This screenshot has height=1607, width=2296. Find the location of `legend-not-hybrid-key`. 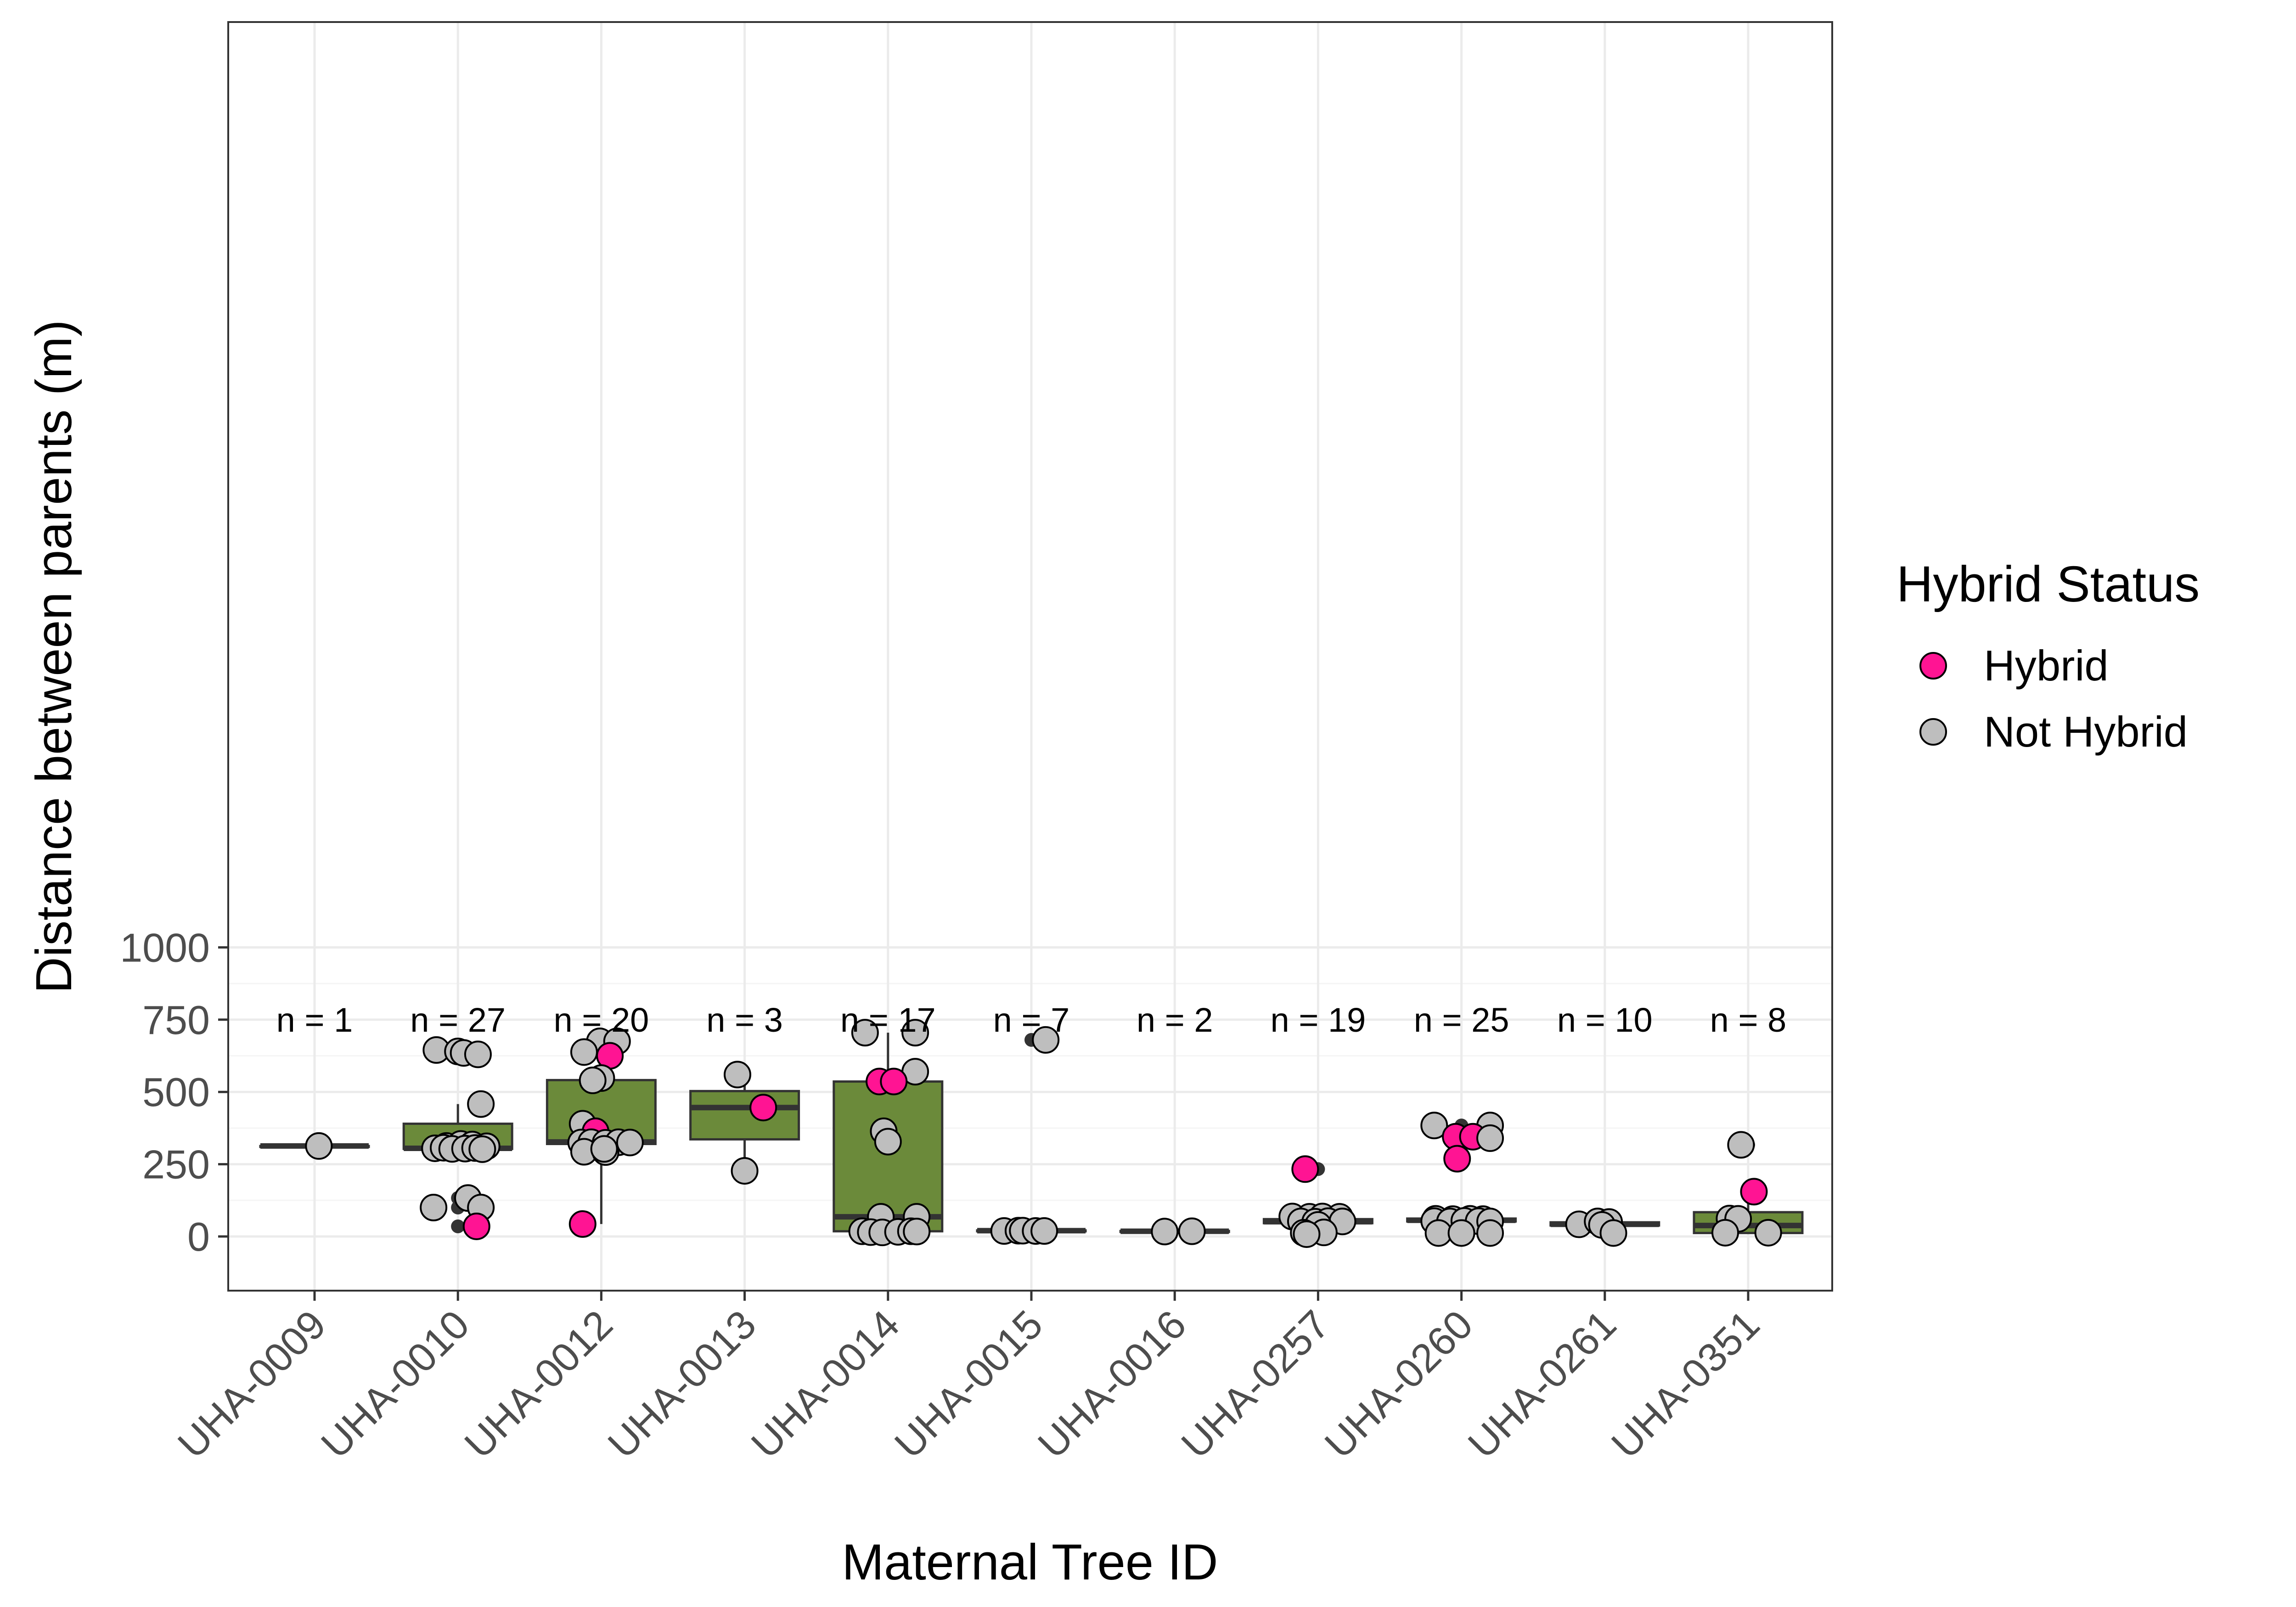

legend-not-hybrid-key is located at coordinates (1933, 732).